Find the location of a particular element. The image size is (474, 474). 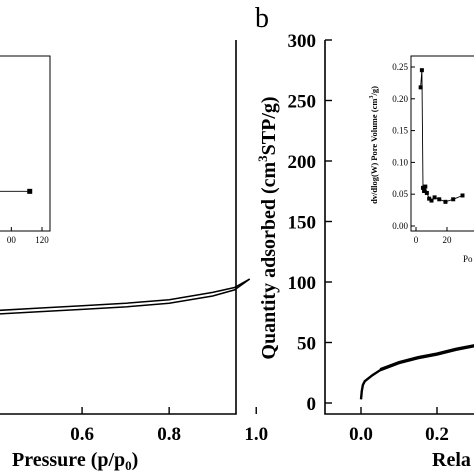

panel-b-inset-x-tick-label: 20 is located at coordinates (448, 240).